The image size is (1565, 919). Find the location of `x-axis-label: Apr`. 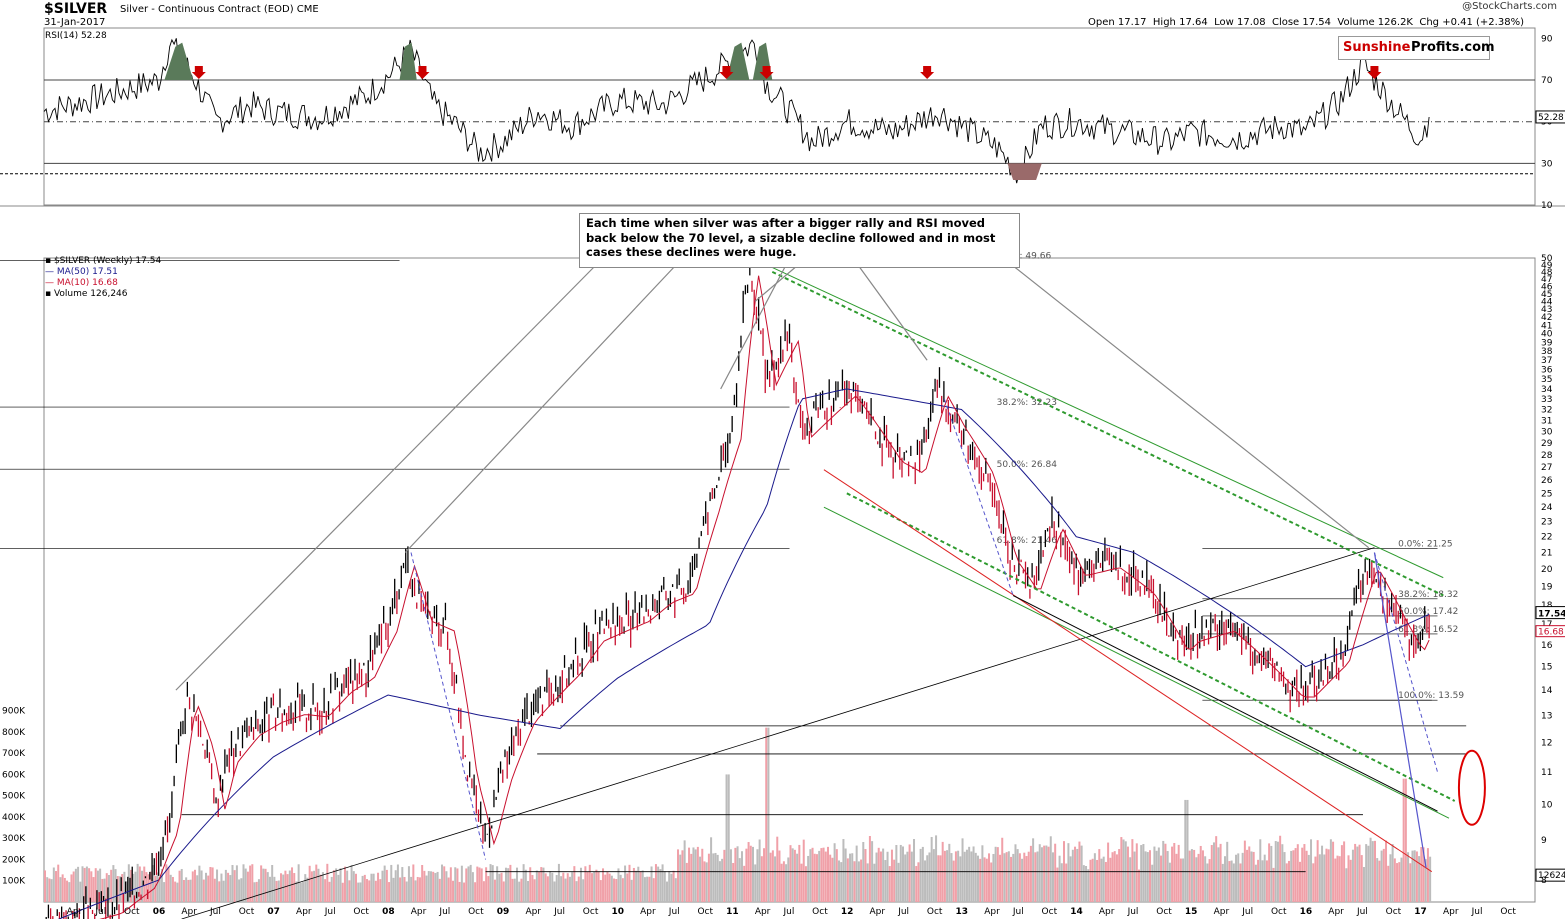

x-axis-label: Apr is located at coordinates (763, 912).